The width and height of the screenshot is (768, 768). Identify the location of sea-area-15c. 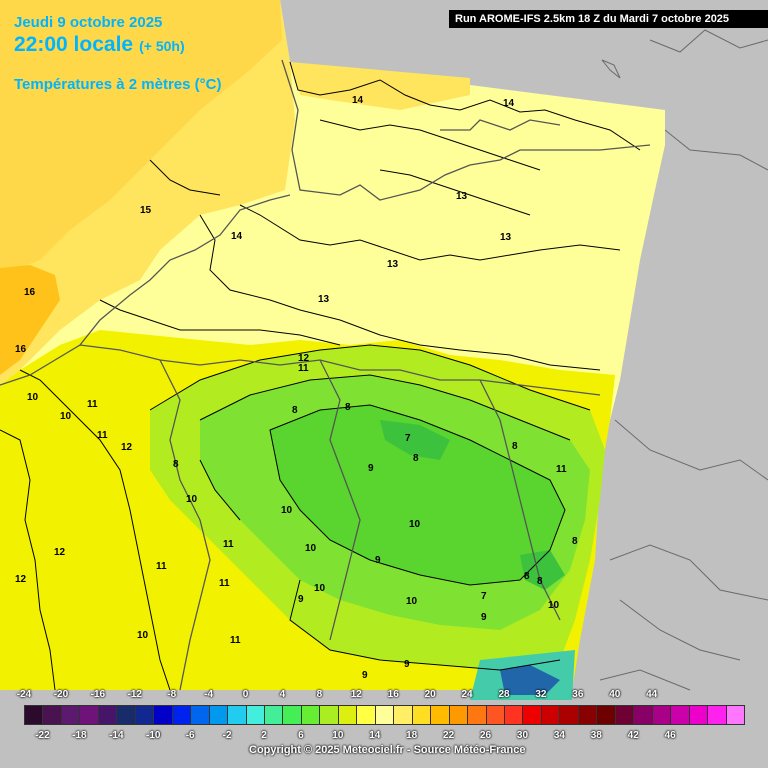
(141, 137).